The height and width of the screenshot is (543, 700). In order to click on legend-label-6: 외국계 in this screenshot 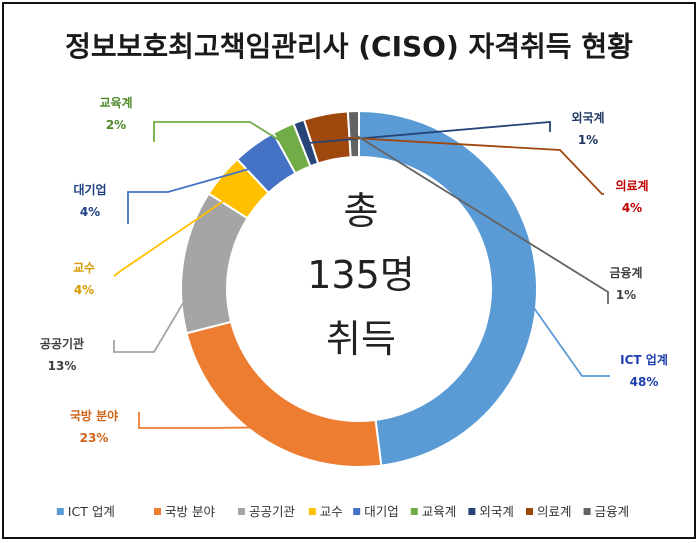, I will do `click(496, 511)`.